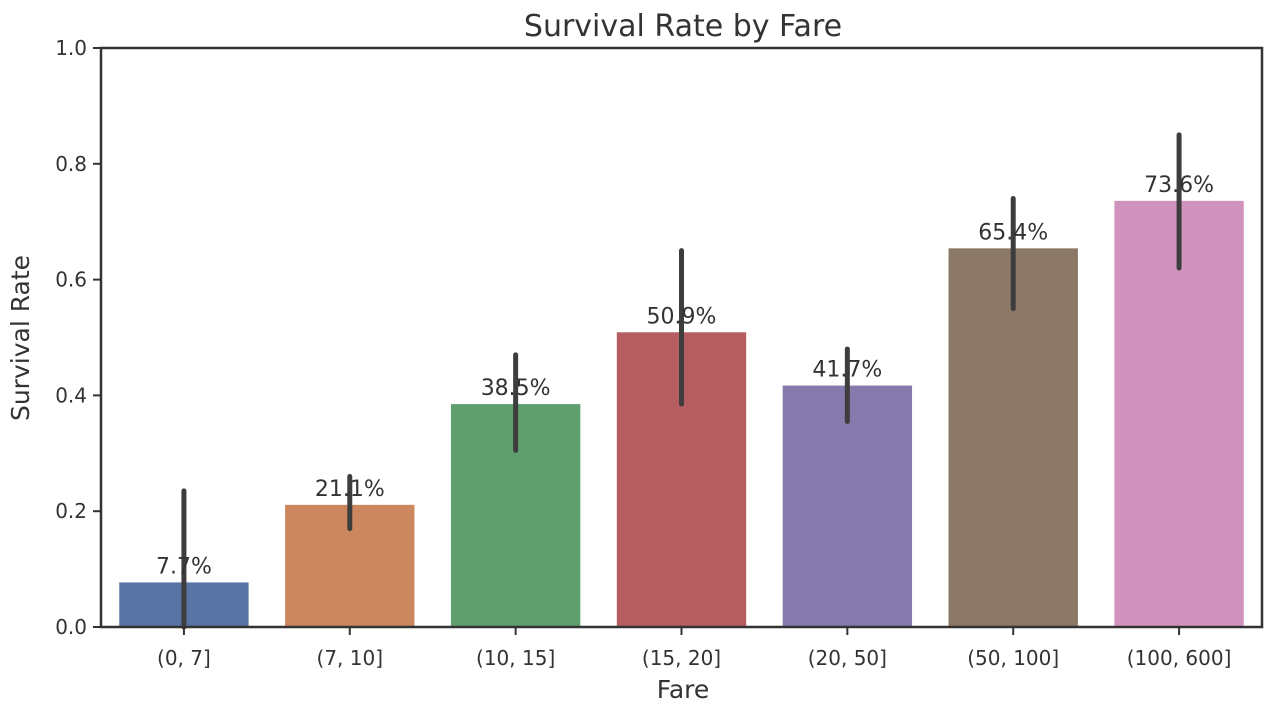 The width and height of the screenshot is (1276, 711). What do you see at coordinates (71, 395) in the screenshot?
I see `y-tick-label: 0.4` at bounding box center [71, 395].